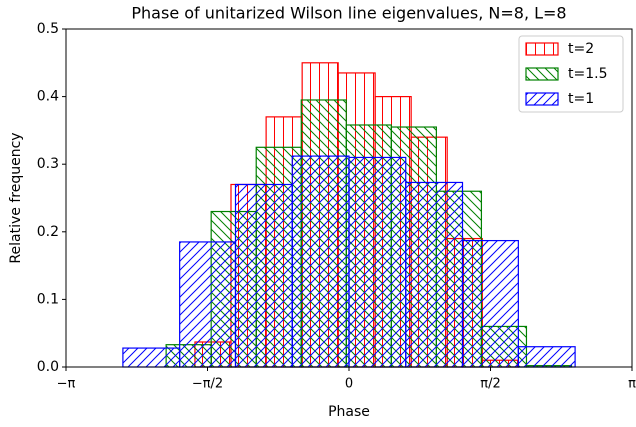  Describe the element at coordinates (48, 232) in the screenshot. I see `y-tick-label: 0.2` at that location.